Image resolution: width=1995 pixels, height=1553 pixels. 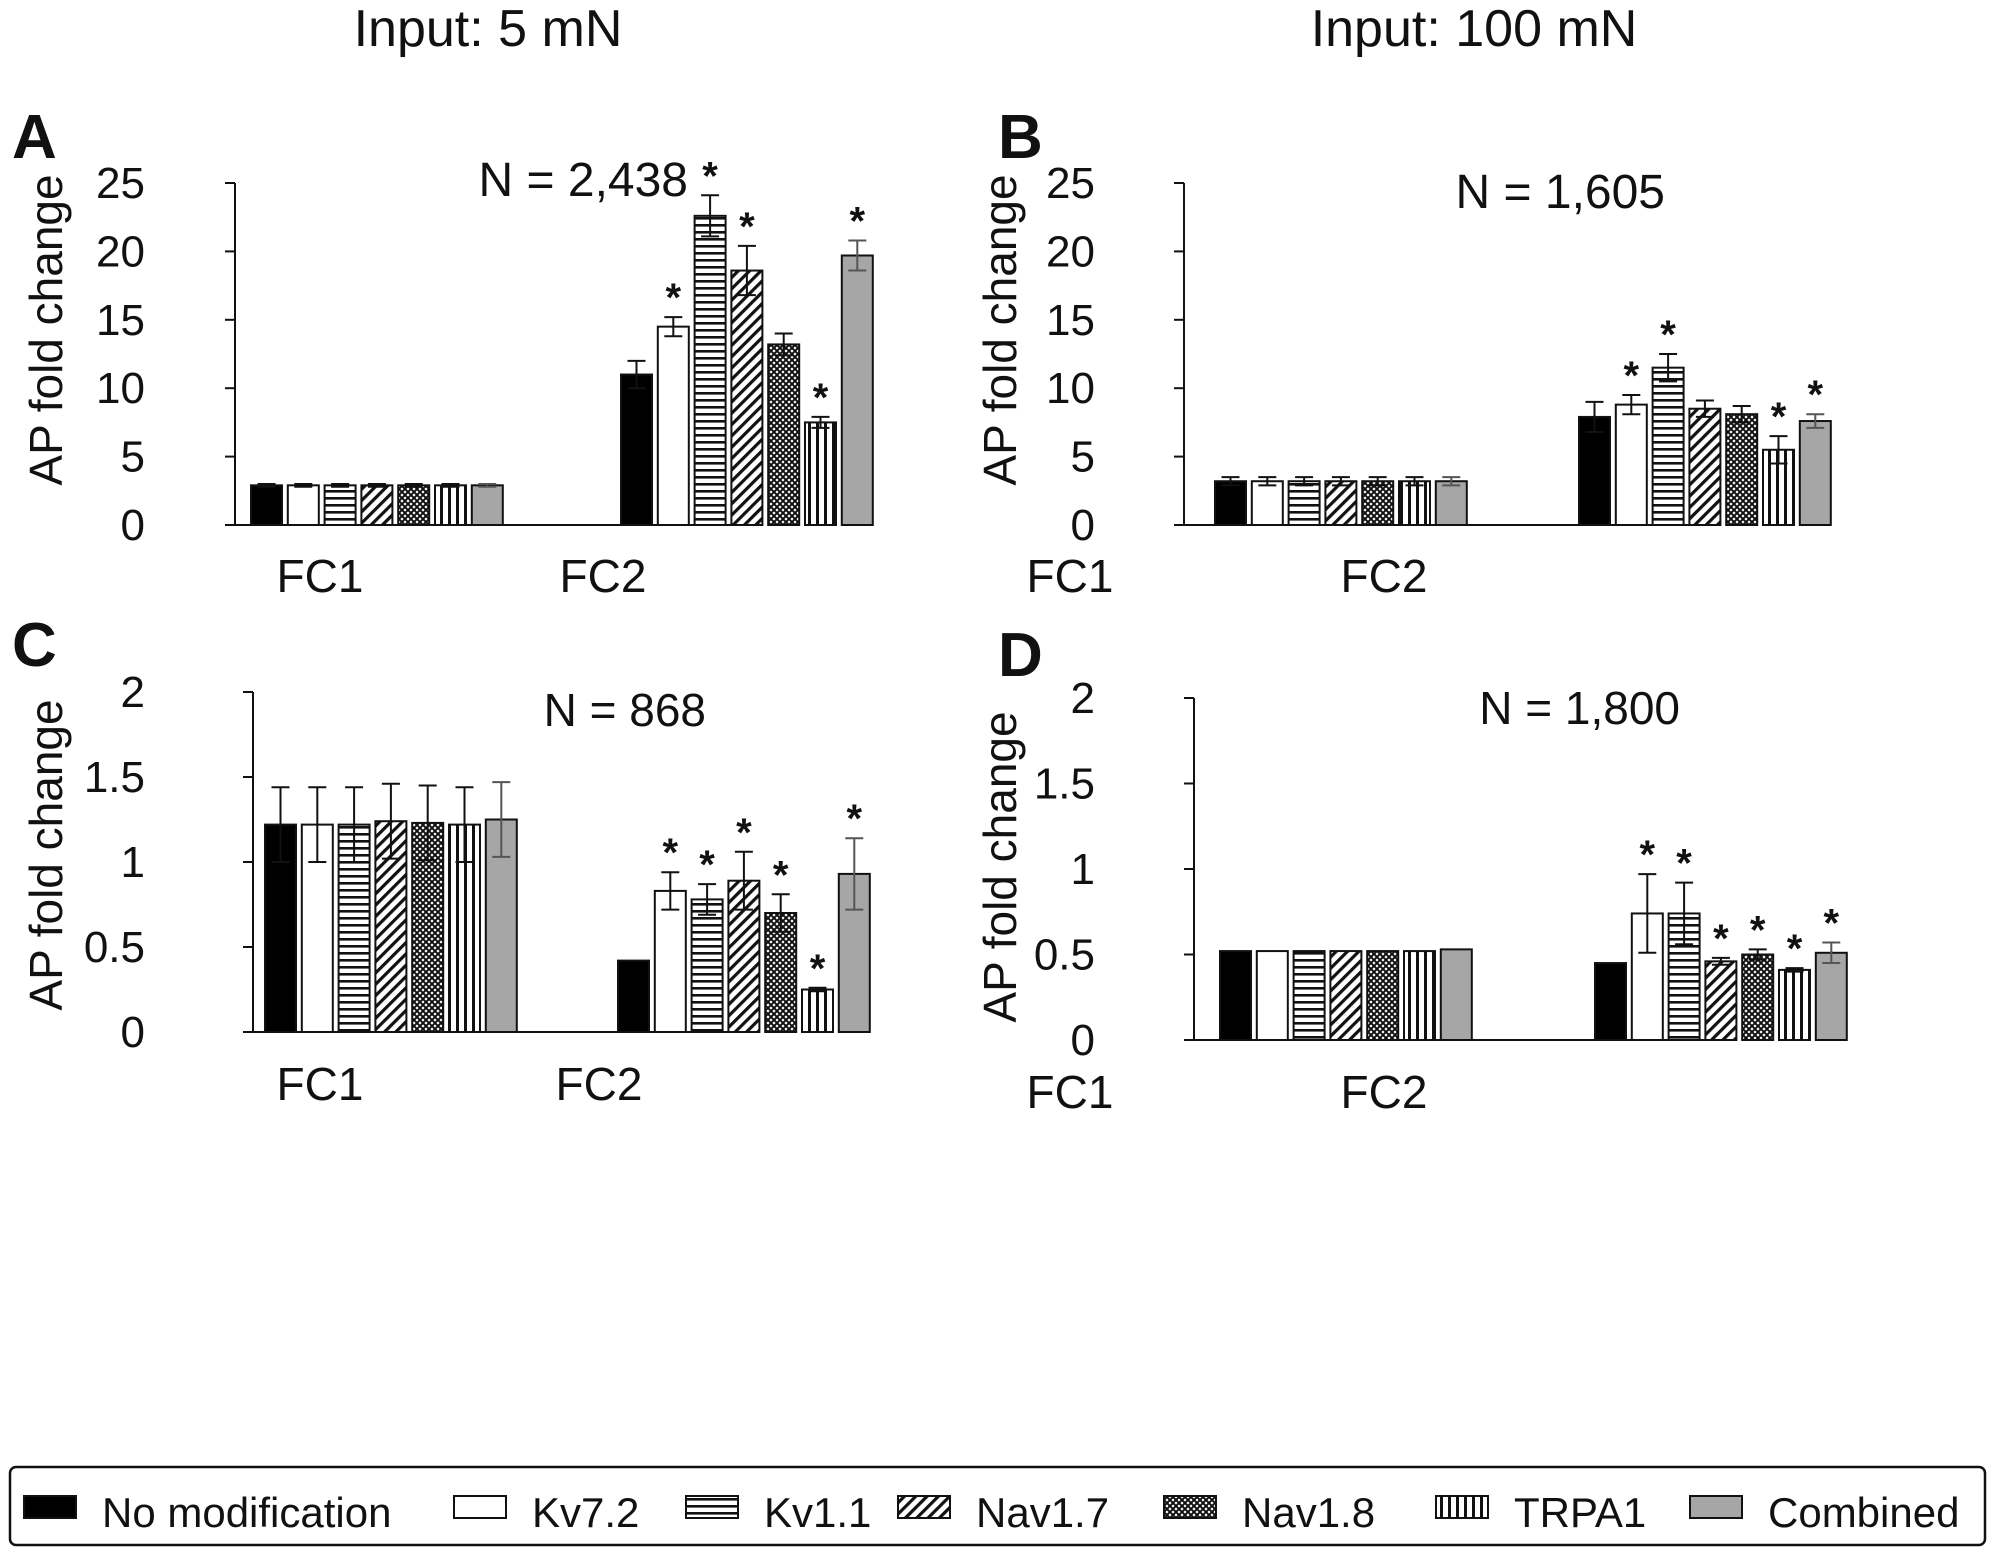 I want to click on column-title-100mn: Input: 100 mN, so click(x=1474, y=29).